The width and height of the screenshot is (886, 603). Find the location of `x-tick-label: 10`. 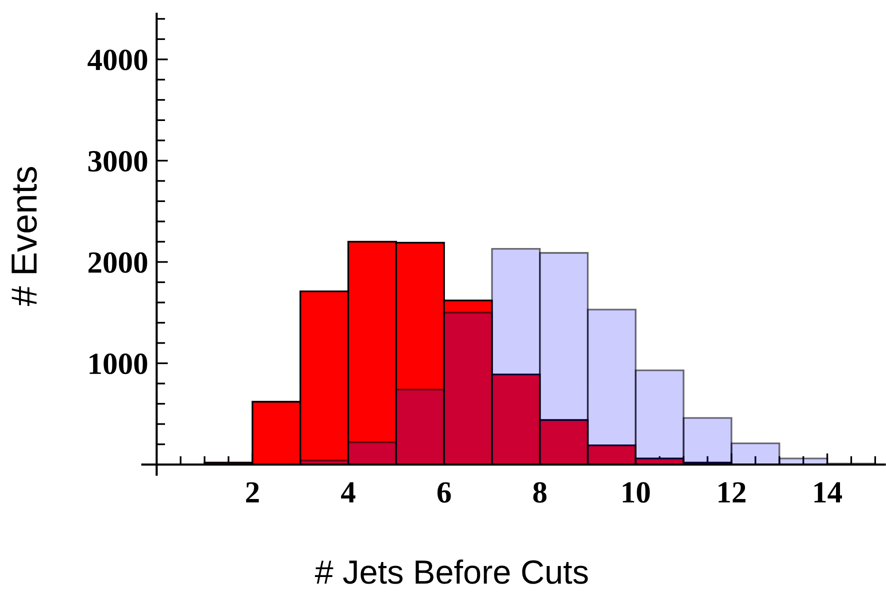

x-tick-label: 10 is located at coordinates (636, 492).